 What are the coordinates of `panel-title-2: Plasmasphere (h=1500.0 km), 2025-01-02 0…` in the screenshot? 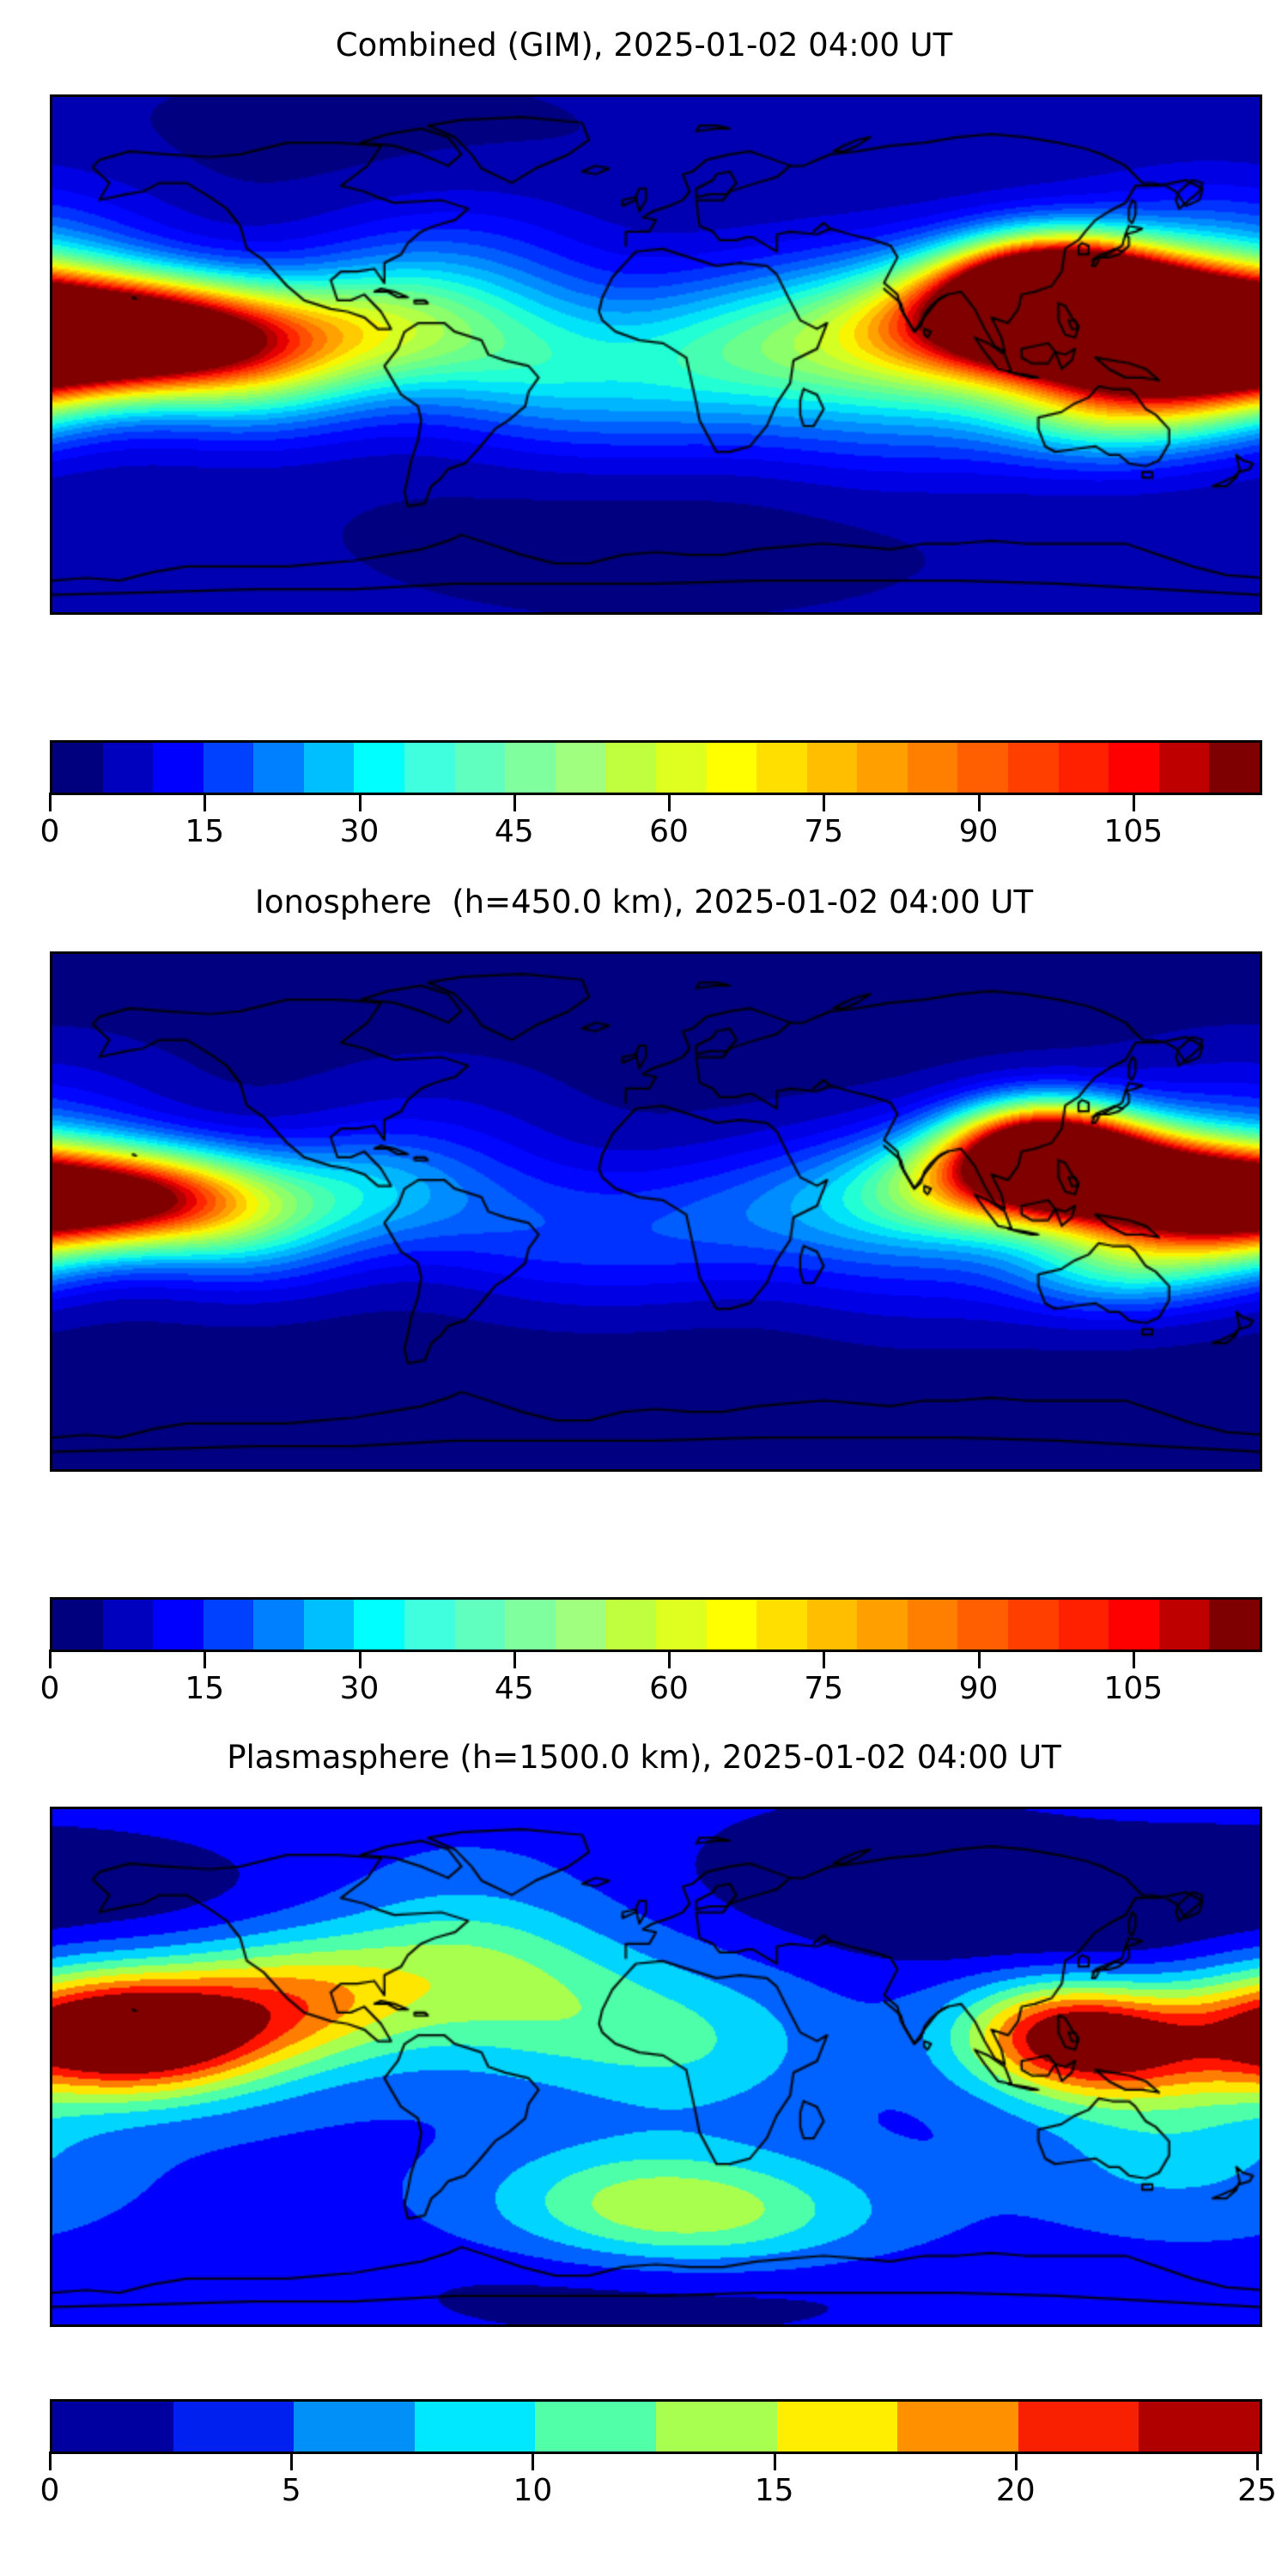 It's located at (644, 1758).